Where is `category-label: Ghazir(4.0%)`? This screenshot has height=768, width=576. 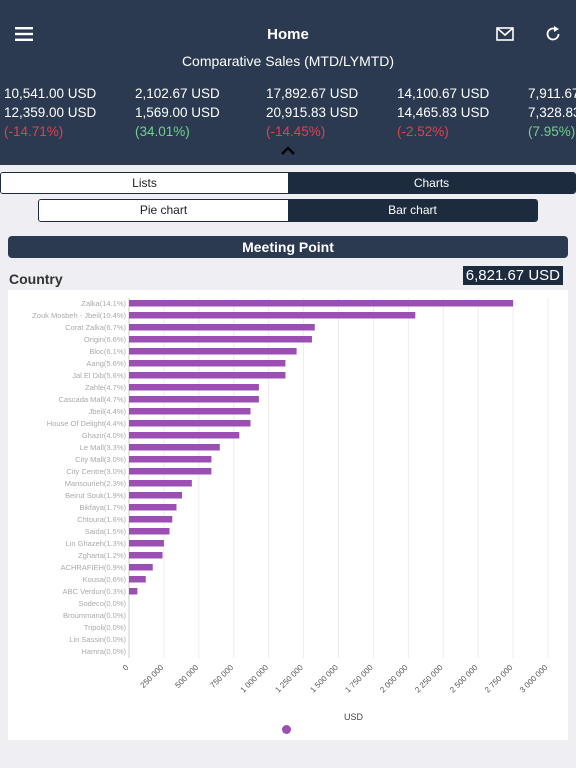 category-label: Ghazir(4.0%) is located at coordinates (104, 435).